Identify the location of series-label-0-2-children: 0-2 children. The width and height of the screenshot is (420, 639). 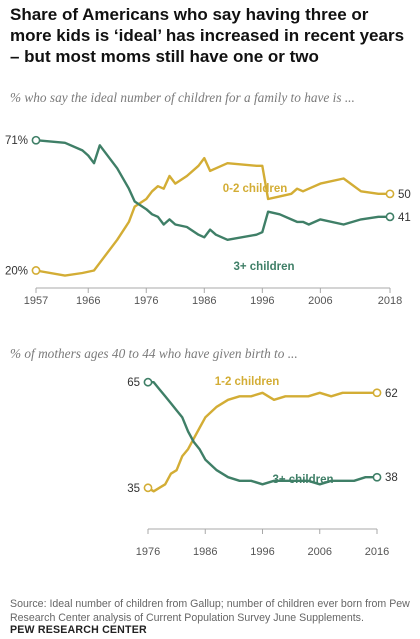
(255, 189).